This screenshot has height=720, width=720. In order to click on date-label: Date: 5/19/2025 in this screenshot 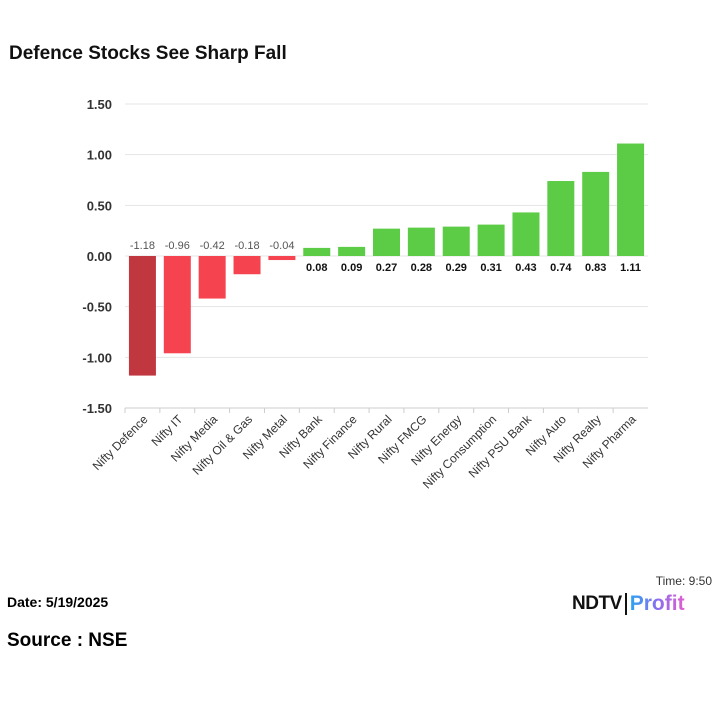, I will do `click(58, 602)`.